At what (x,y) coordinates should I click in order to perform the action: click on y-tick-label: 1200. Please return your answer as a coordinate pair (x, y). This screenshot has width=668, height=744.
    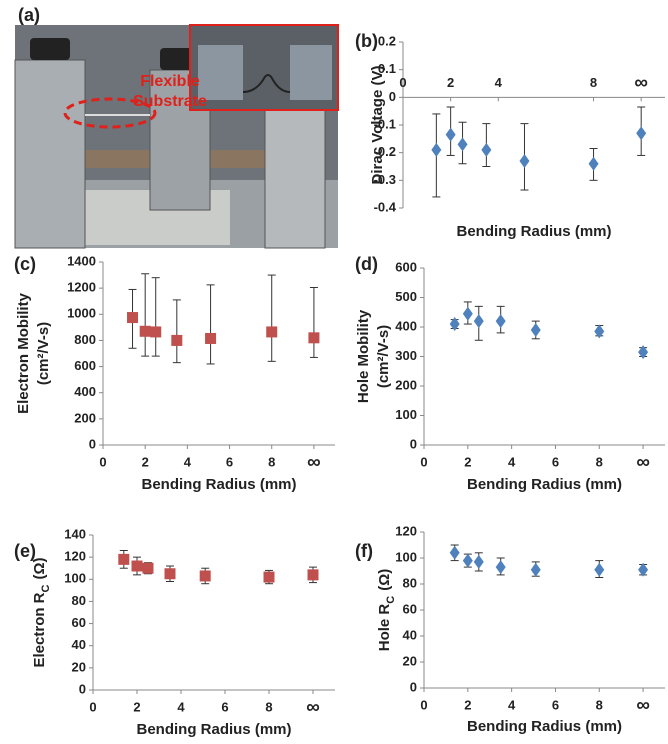
    Looking at the image, I should click on (81, 287).